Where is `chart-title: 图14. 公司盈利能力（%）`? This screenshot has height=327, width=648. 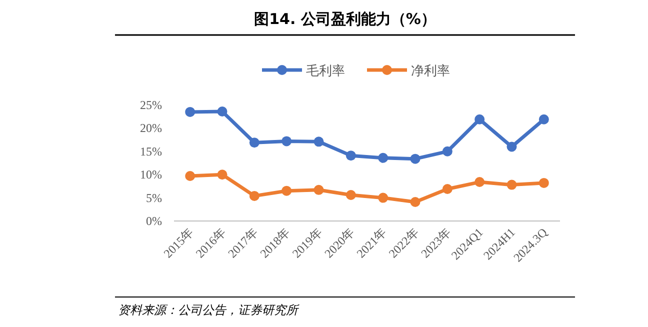
chart-title: 图14. 公司盈利能力（%） is located at coordinates (345, 19).